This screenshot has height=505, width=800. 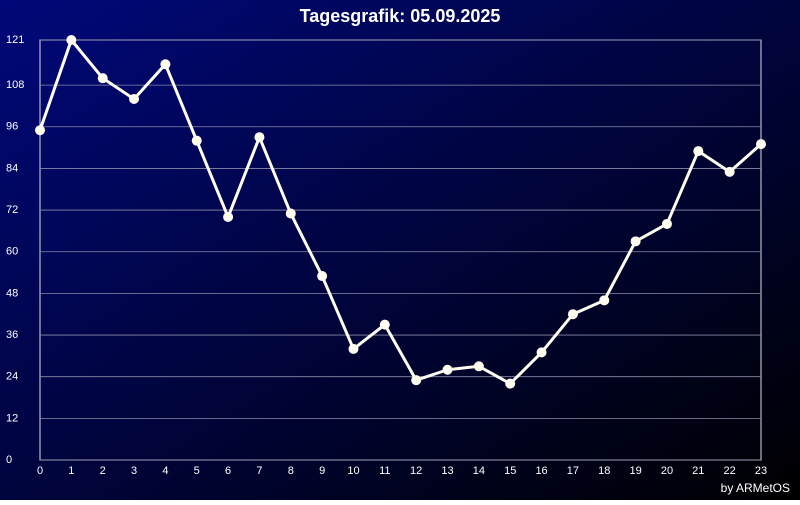 I want to click on x-tick-label: 16, so click(x=541, y=471).